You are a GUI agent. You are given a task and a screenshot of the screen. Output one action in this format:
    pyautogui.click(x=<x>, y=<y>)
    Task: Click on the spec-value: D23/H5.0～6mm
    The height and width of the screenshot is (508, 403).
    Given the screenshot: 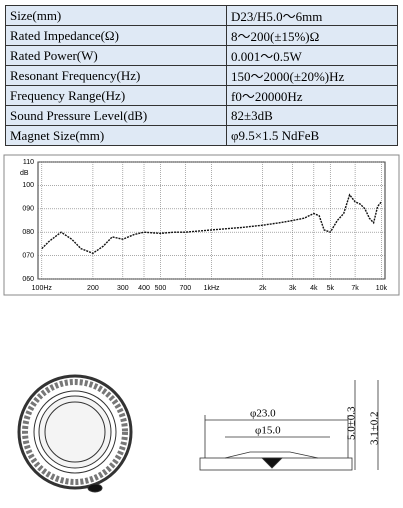 What is the action you would take?
    pyautogui.click(x=312, y=15)
    